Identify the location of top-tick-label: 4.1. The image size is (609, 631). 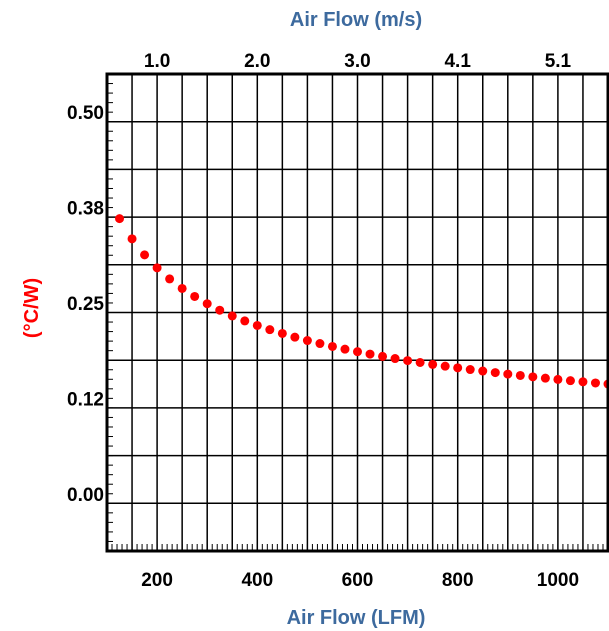
(457, 61).